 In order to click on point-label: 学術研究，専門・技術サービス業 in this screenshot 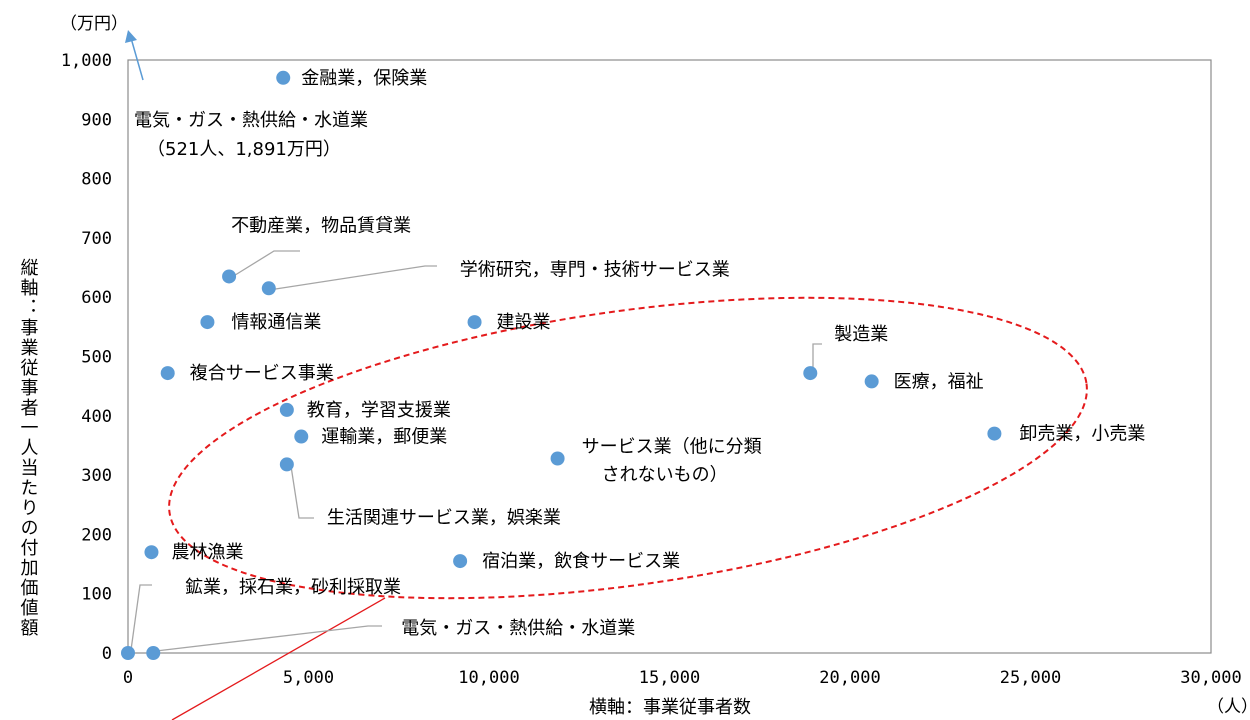, I will do `click(595, 269)`.